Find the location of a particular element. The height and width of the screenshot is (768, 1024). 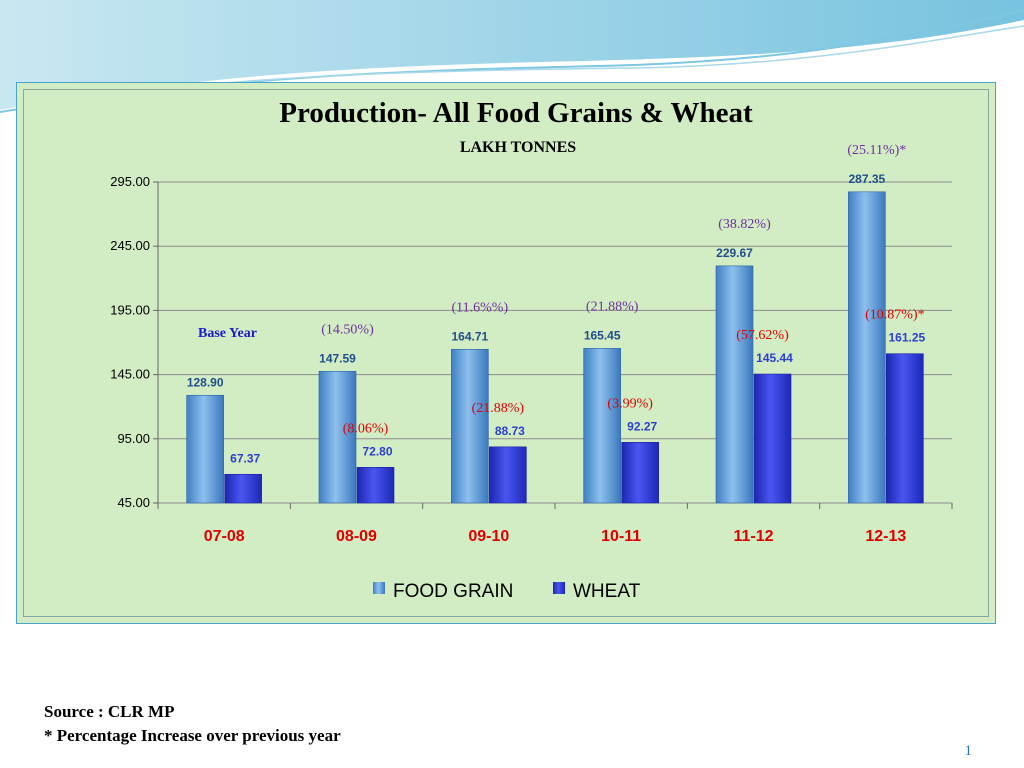

source-label: Source : CLR MP is located at coordinates (109, 711).